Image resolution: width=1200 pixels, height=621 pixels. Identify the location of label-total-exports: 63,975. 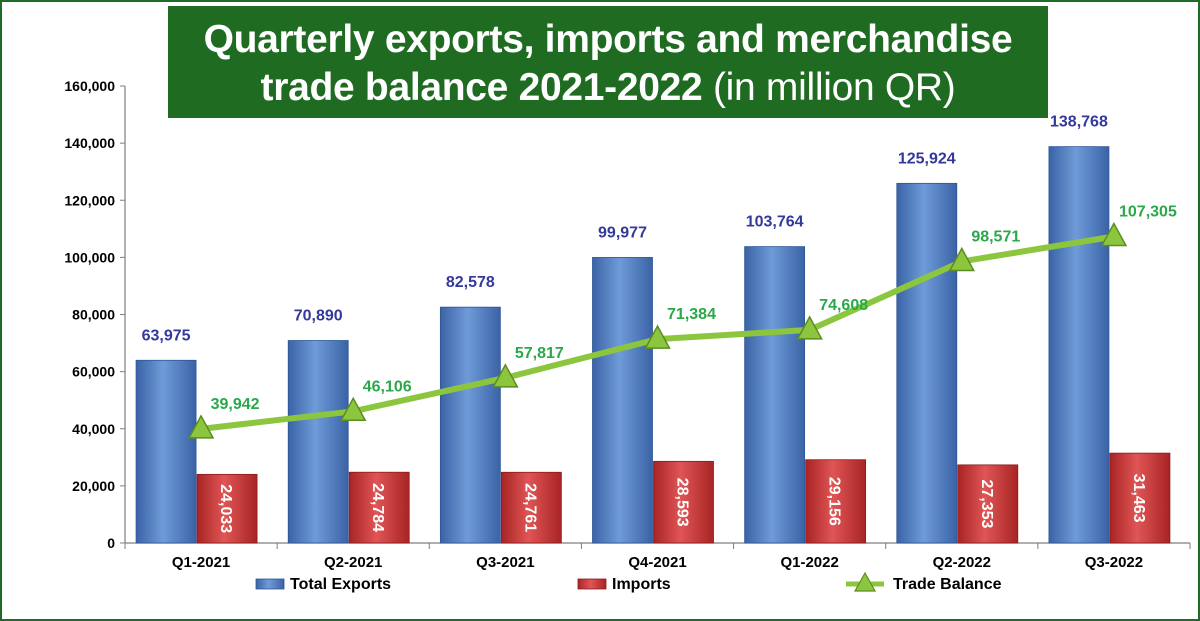
(166, 335).